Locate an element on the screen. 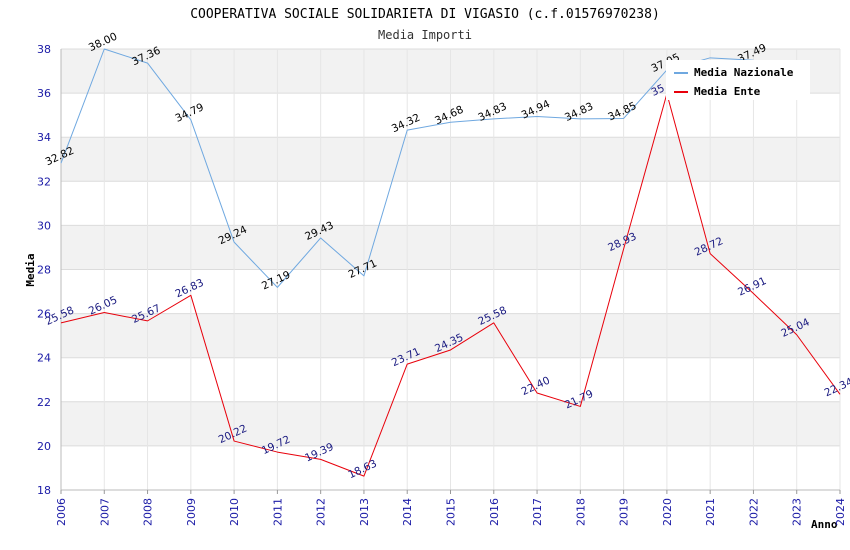 This screenshot has height=550, width=850. x-tick-label: 2023 is located at coordinates (797, 512).